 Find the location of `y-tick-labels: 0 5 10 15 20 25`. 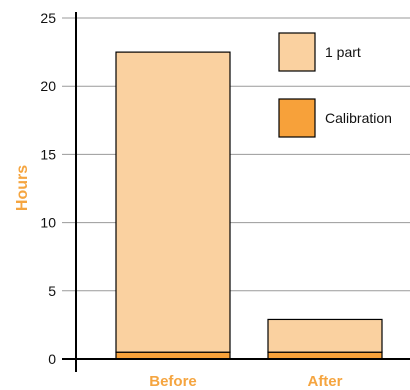

y-tick-labels: 0 5 10 15 20 25 is located at coordinates (48, 188).